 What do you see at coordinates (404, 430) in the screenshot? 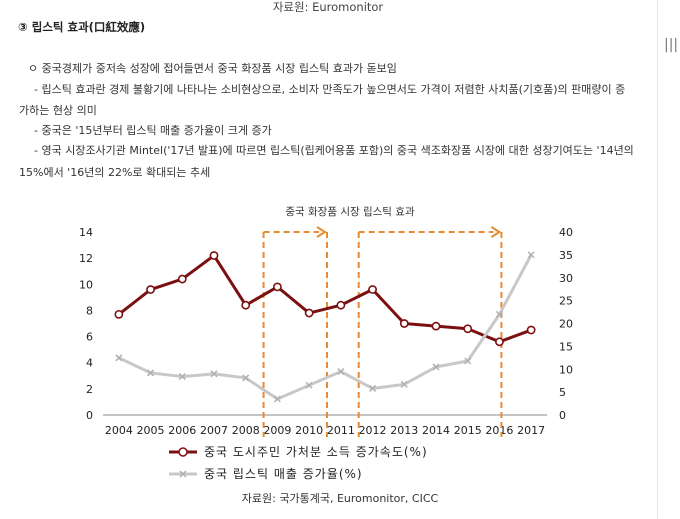
I see `x-tick-label: 2013` at bounding box center [404, 430].